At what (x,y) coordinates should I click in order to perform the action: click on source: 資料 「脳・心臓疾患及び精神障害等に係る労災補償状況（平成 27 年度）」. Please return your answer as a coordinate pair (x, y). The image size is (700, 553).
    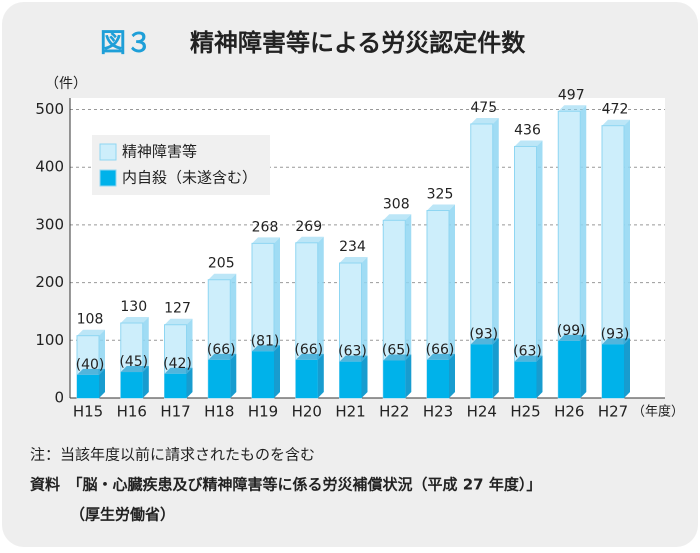
    Looking at the image, I should click on (285, 485).